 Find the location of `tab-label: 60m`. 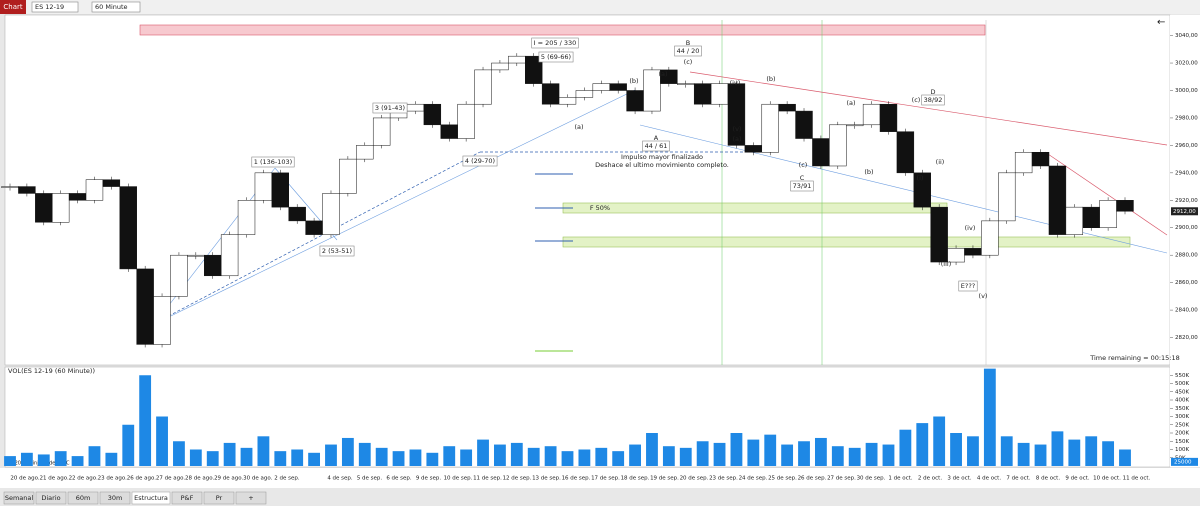

tab-label: 60m is located at coordinates (83, 498).